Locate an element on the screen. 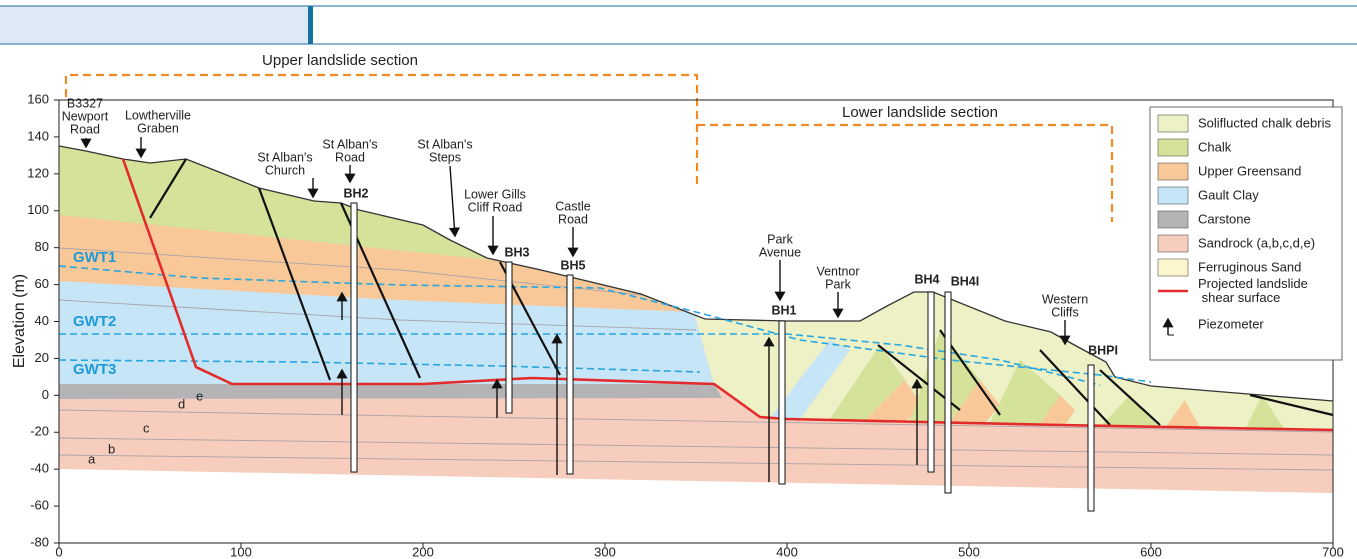 The image size is (1357, 559). y-tick-label: 100 is located at coordinates (38, 209).